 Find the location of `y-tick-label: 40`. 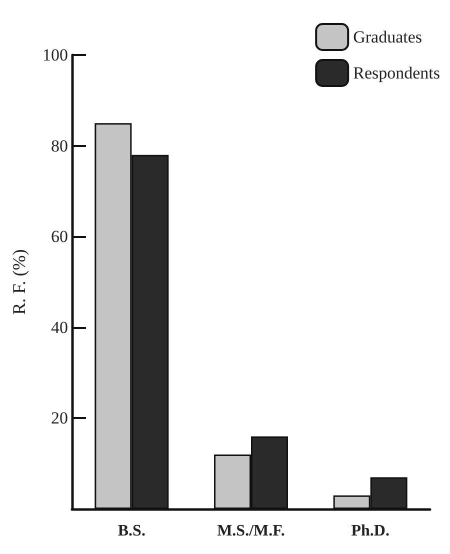

y-tick-label: 40 is located at coordinates (59, 327).